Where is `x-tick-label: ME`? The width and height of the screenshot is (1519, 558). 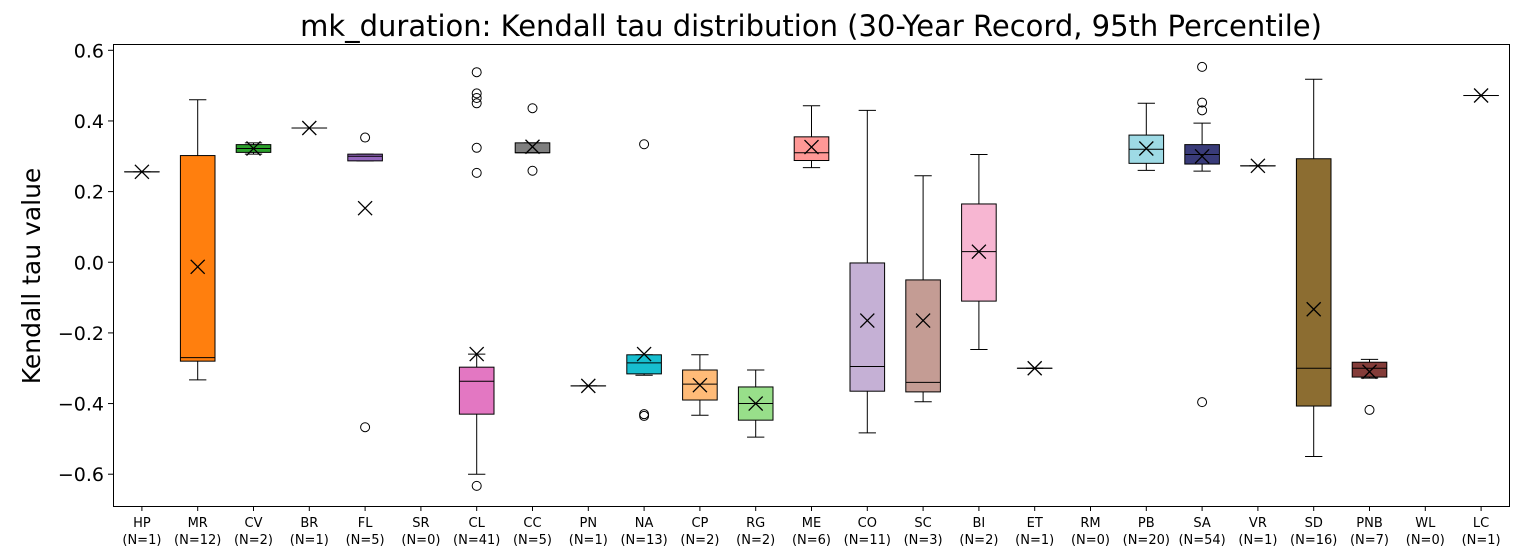
x-tick-label: ME is located at coordinates (811, 523).